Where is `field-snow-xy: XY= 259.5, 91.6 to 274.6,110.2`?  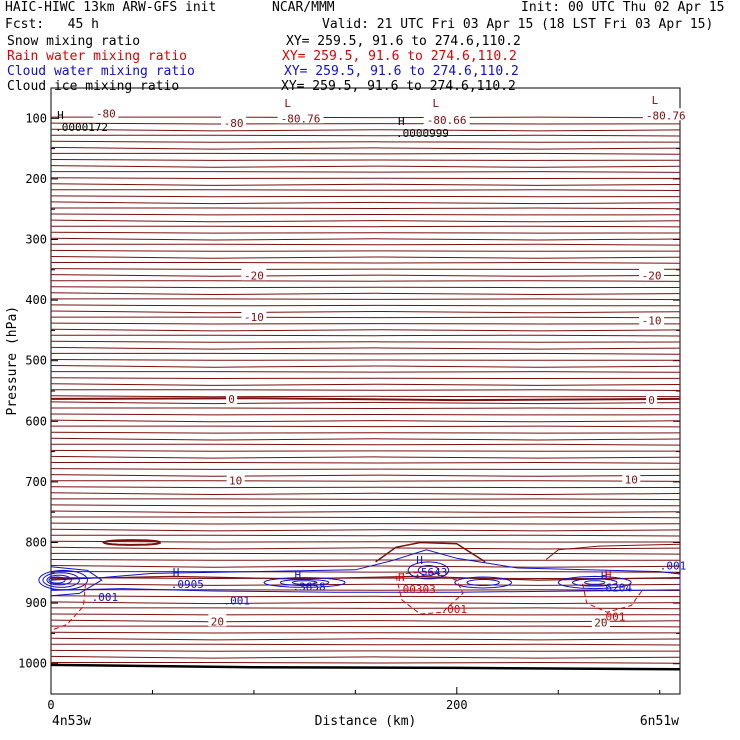
field-snow-xy: XY= 259.5, 91.6 to 274.6,110.2 is located at coordinates (403, 41).